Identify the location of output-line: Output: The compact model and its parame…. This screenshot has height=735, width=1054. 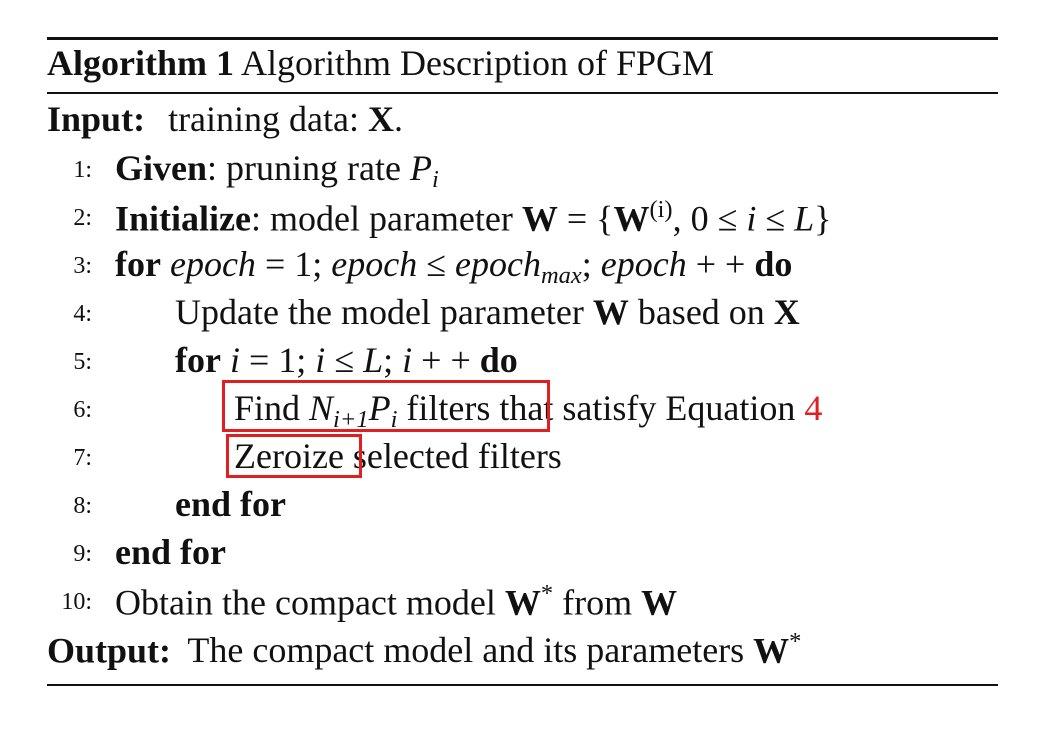
(424, 649).